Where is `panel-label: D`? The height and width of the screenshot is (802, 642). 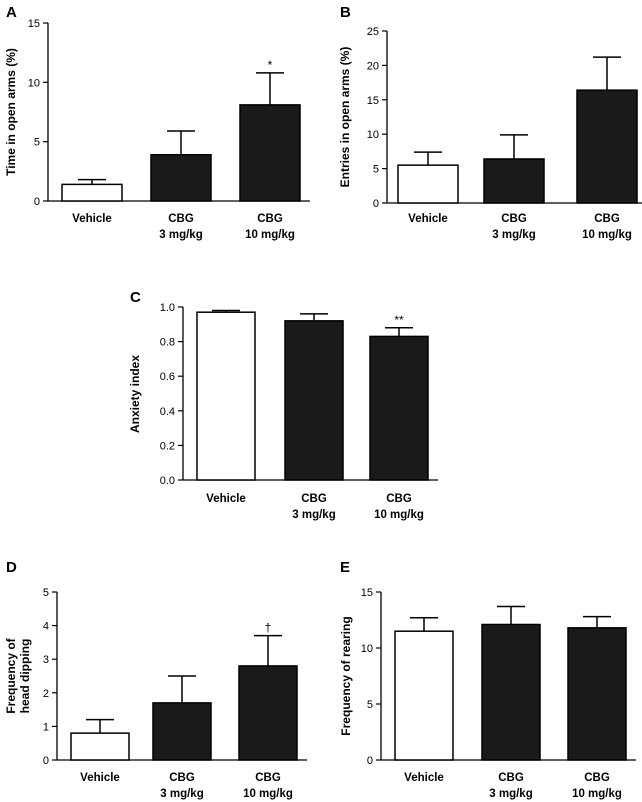
panel-label: D is located at coordinates (11, 567).